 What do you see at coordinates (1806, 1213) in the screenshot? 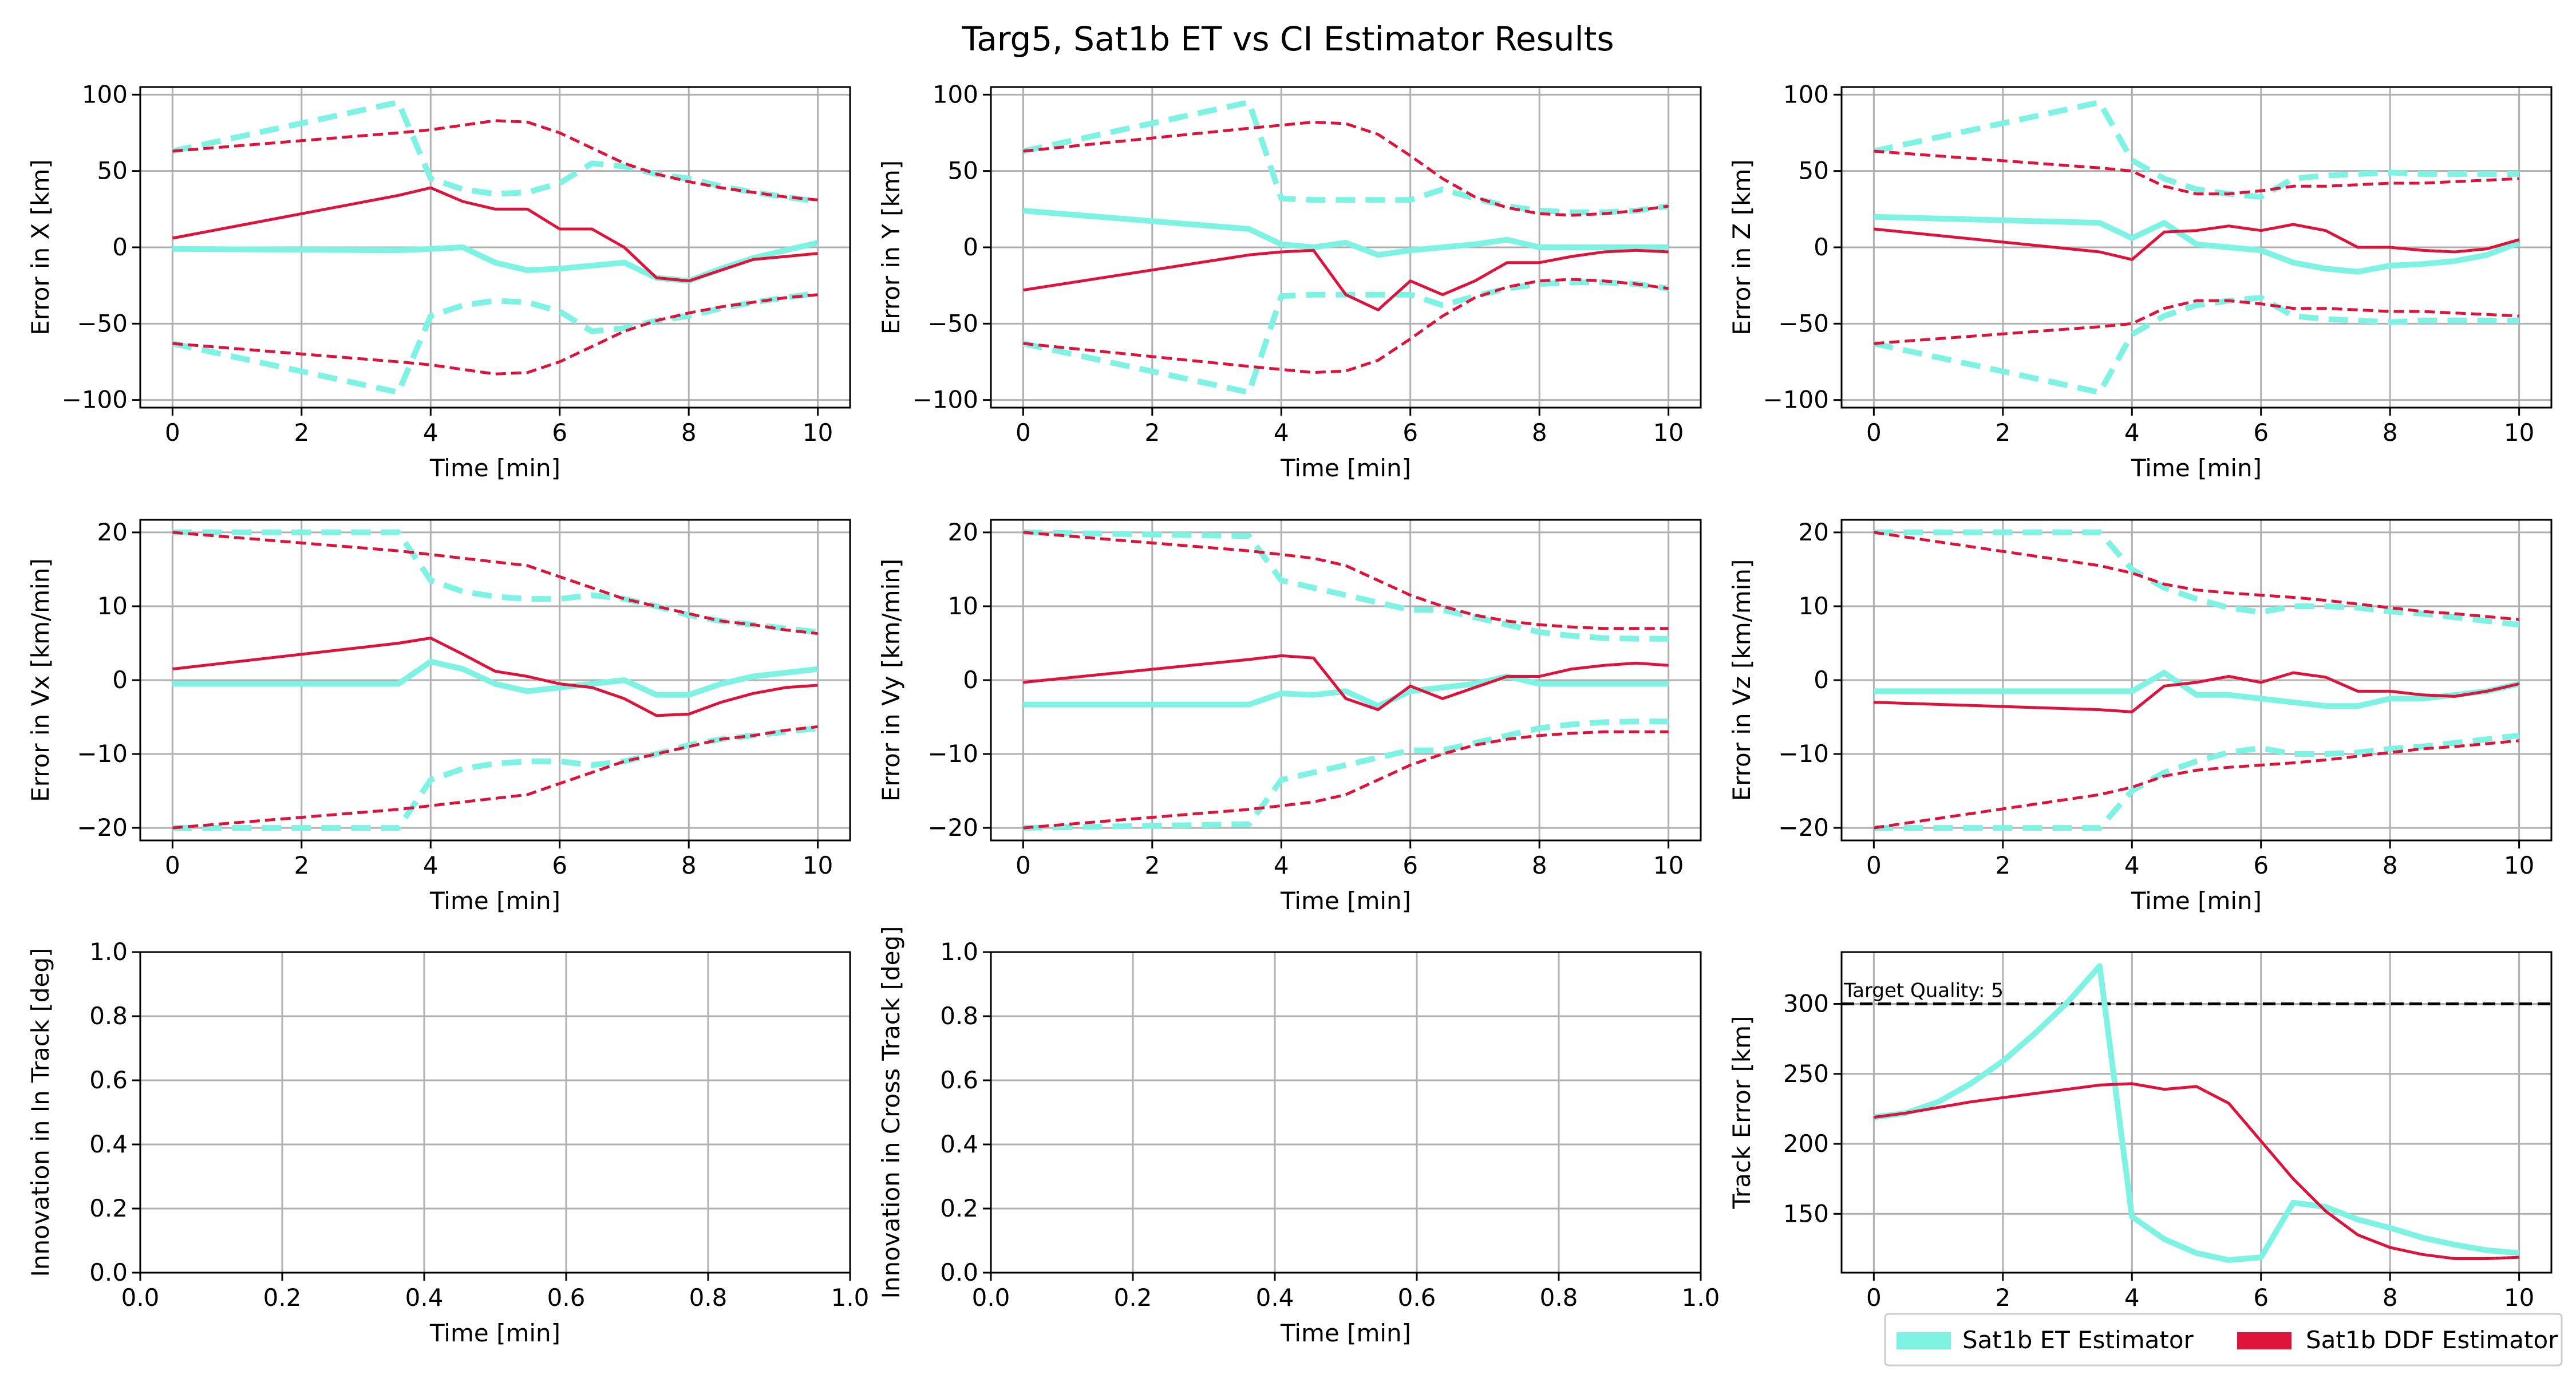
I see `y-tick-label: 150` at bounding box center [1806, 1213].